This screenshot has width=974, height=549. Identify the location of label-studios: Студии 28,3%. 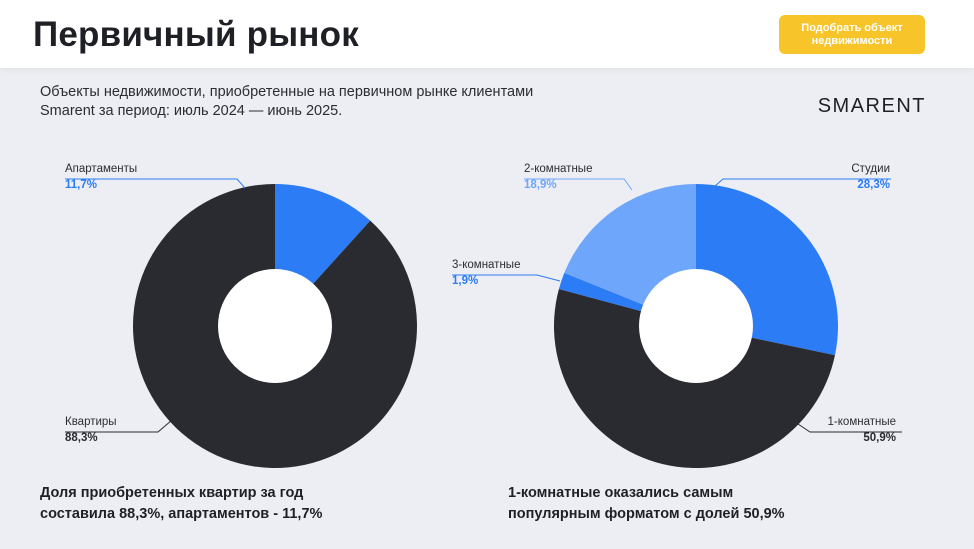
(840, 177).